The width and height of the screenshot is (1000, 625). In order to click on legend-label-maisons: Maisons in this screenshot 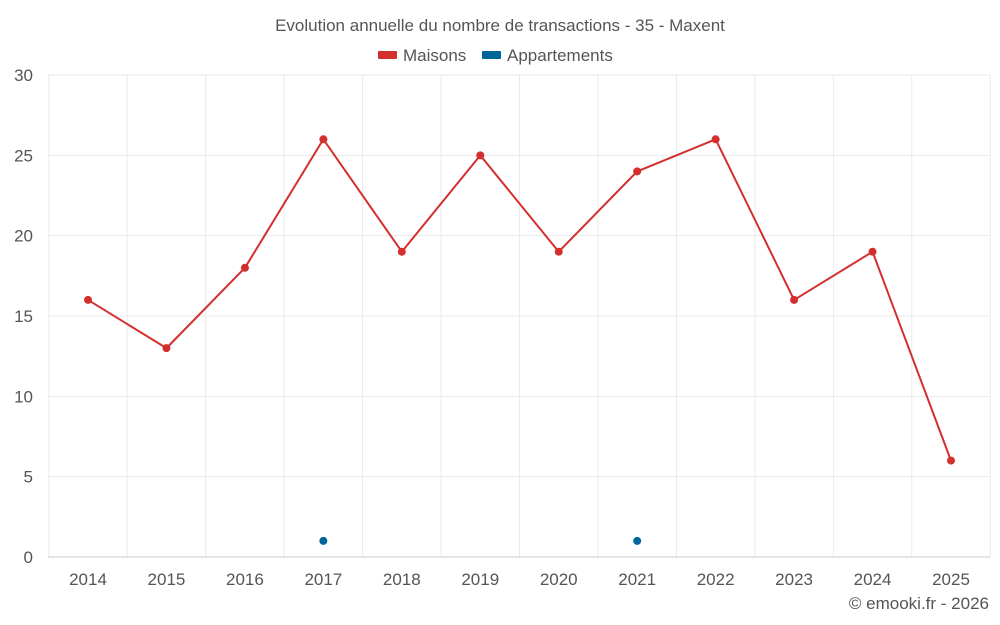, I will do `click(434, 55)`.